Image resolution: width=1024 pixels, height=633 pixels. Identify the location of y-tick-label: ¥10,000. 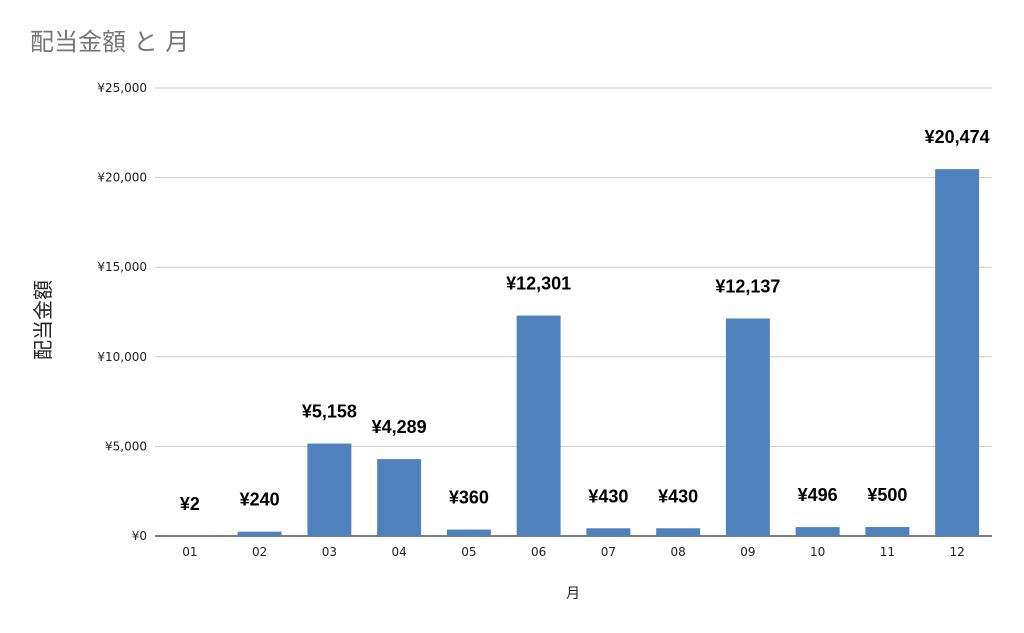
(122, 357).